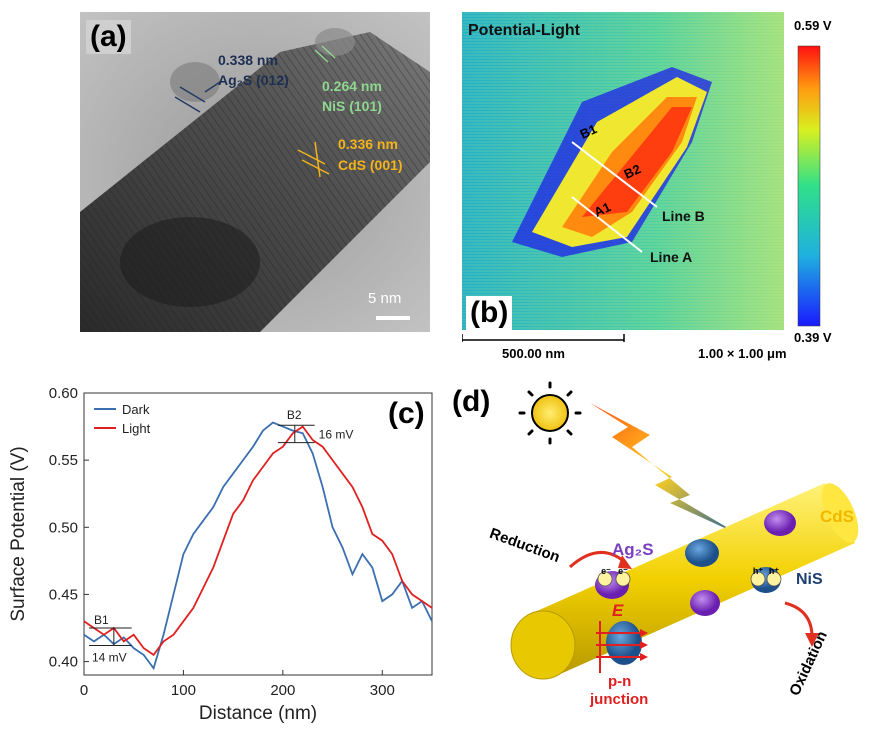 This screenshot has height=730, width=878. I want to click on series-line-light, so click(258, 541).